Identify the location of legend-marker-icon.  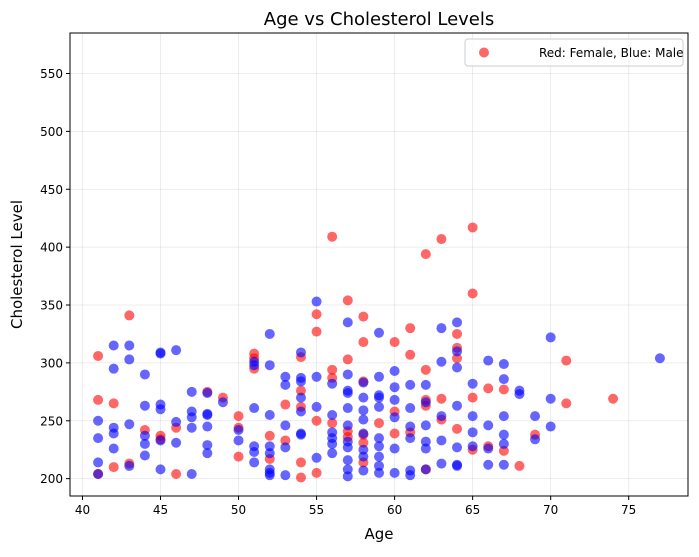
(484, 52).